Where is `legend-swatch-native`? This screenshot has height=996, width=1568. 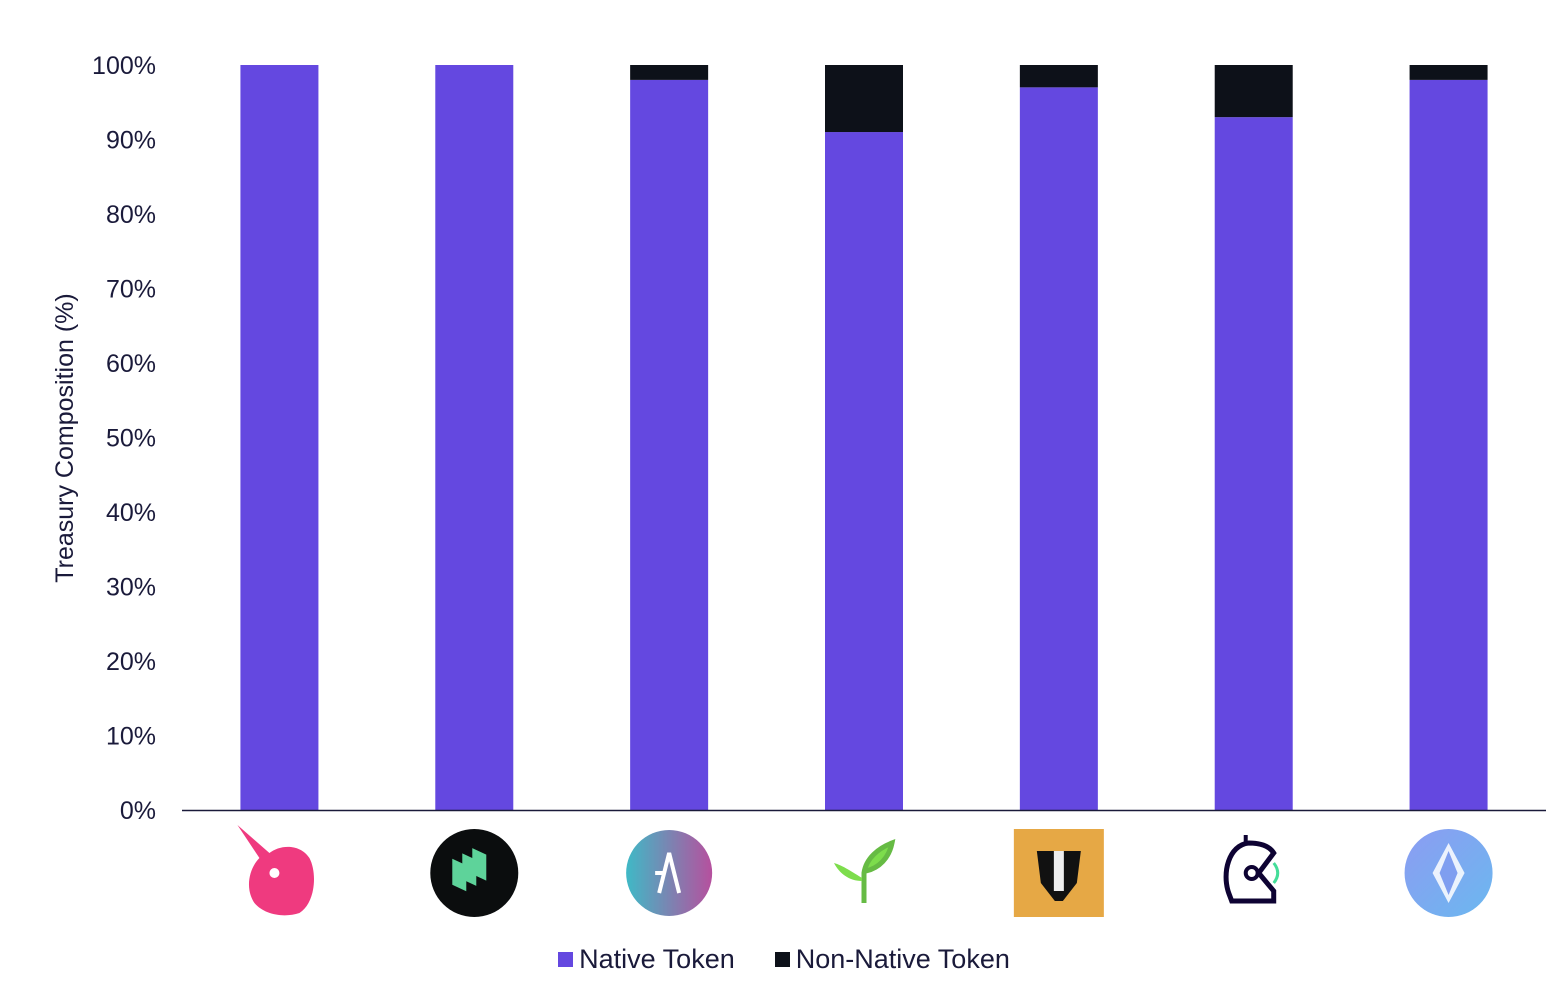
legend-swatch-native is located at coordinates (566, 959).